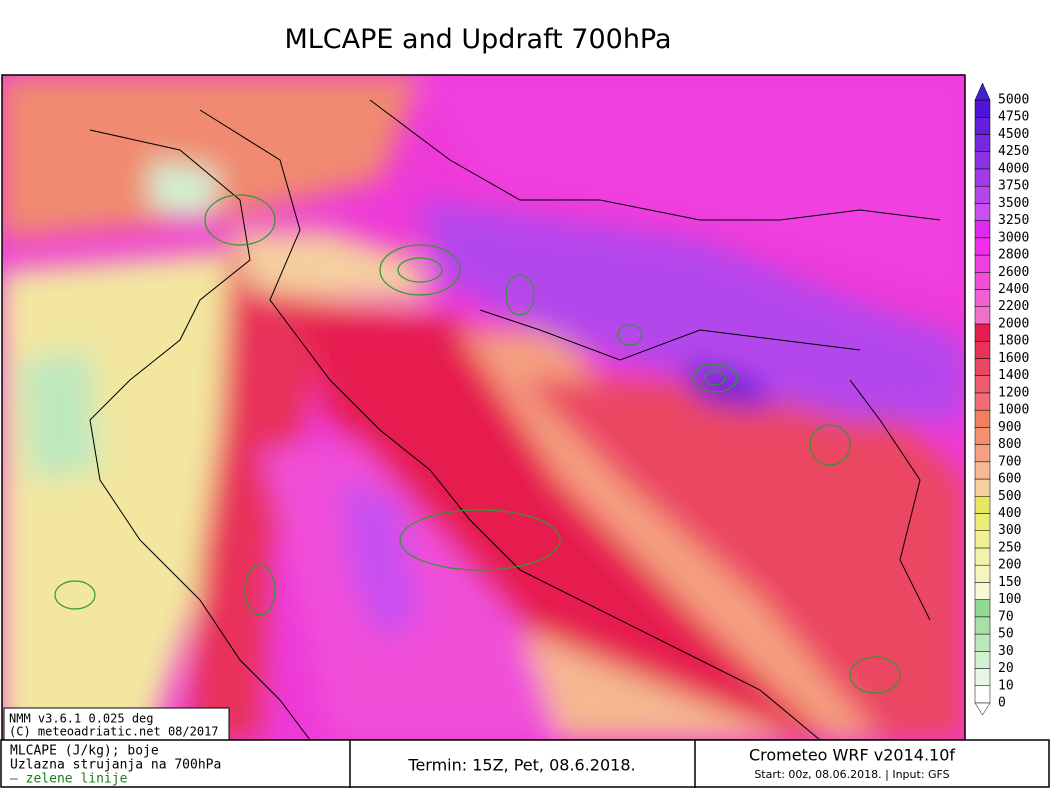 The height and width of the screenshot is (788, 1050). What do you see at coordinates (1013, 168) in the screenshot?
I see `colorbar-label: 4000` at bounding box center [1013, 168].